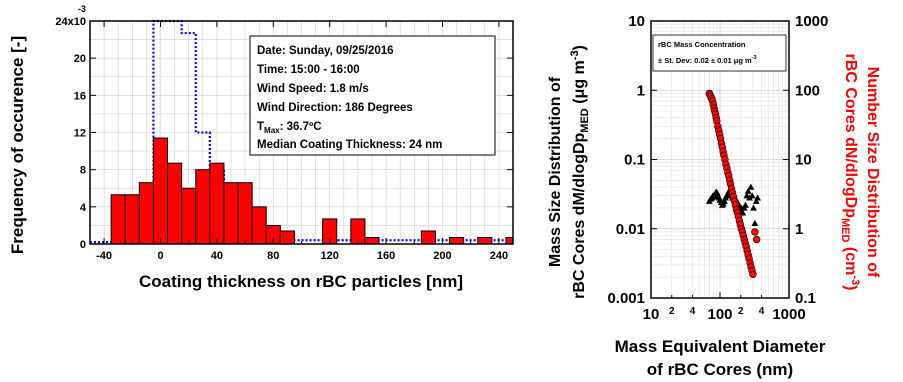 The height and width of the screenshot is (382, 903). Describe the element at coordinates (719, 314) in the screenshot. I see `x-tick-label: 100` at that location.